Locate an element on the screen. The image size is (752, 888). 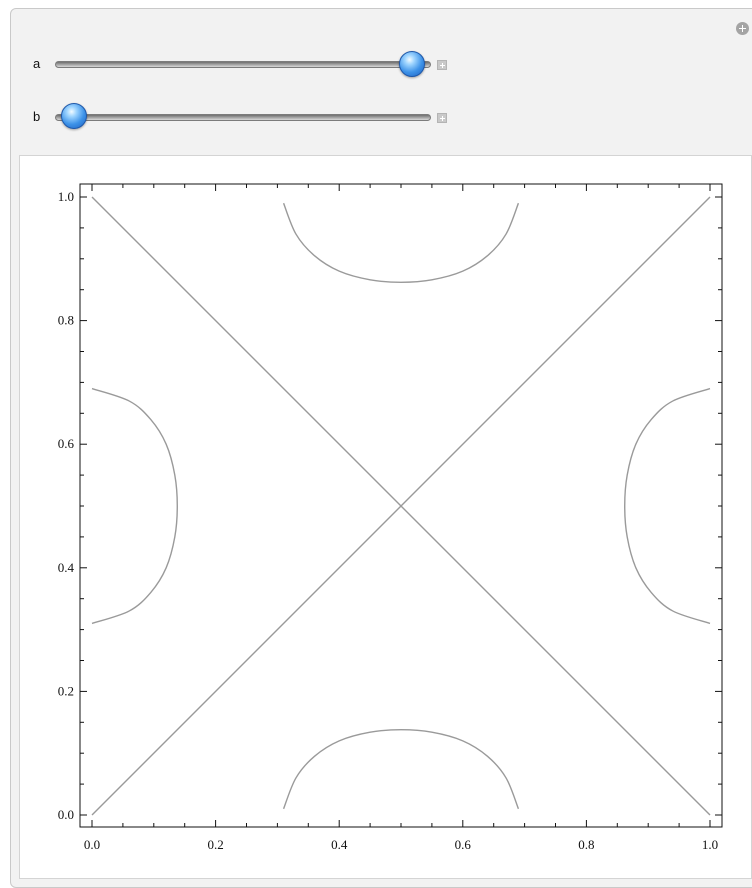
x-tick-label: 1.0 is located at coordinates (710, 844).